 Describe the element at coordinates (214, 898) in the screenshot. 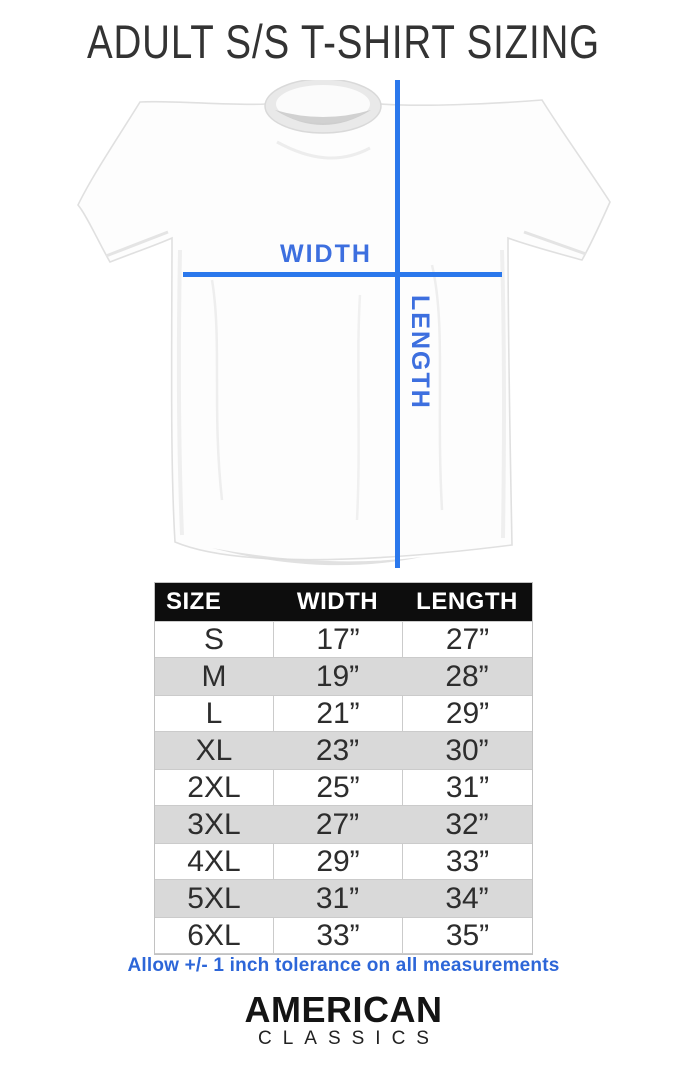

I see `size-cell: 5XL` at that location.